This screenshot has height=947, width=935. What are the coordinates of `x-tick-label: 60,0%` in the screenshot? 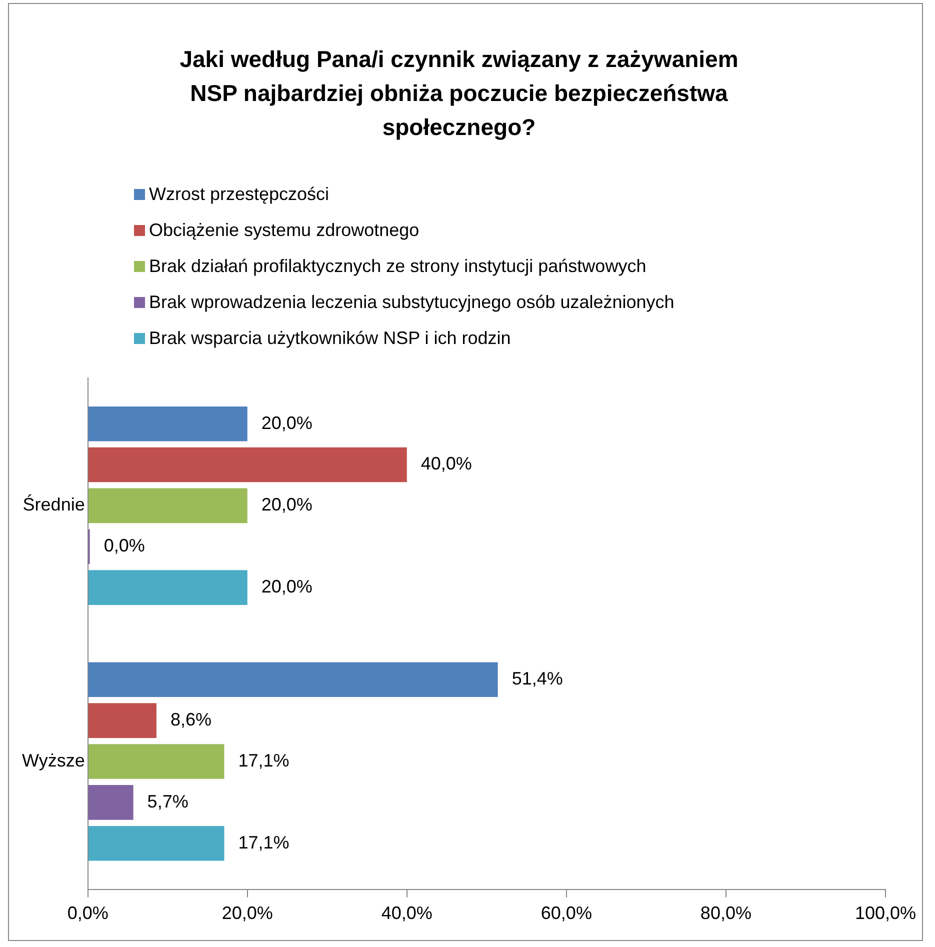 It's located at (566, 913).